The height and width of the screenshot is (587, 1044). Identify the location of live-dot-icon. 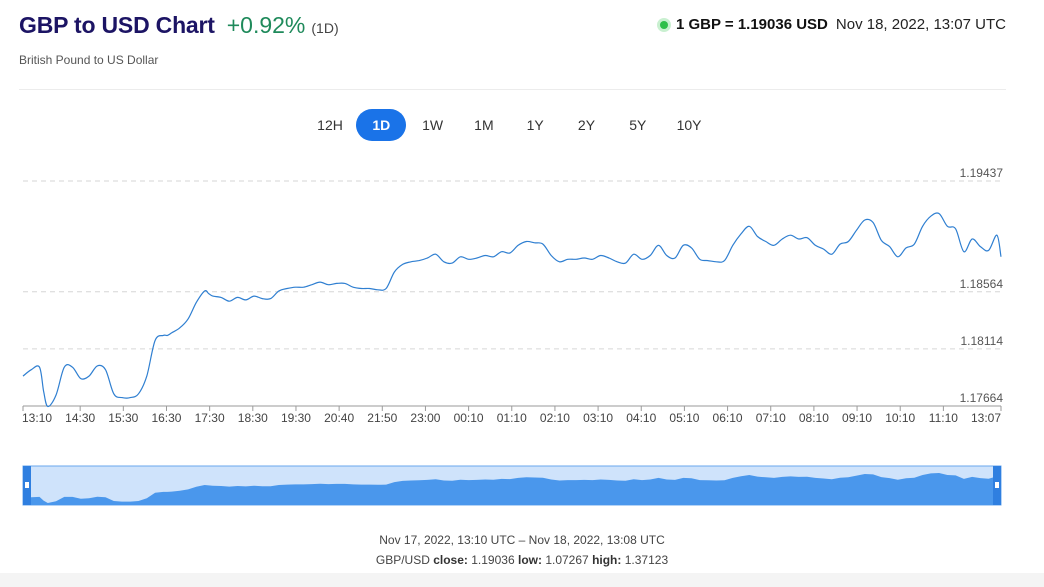
(663, 24).